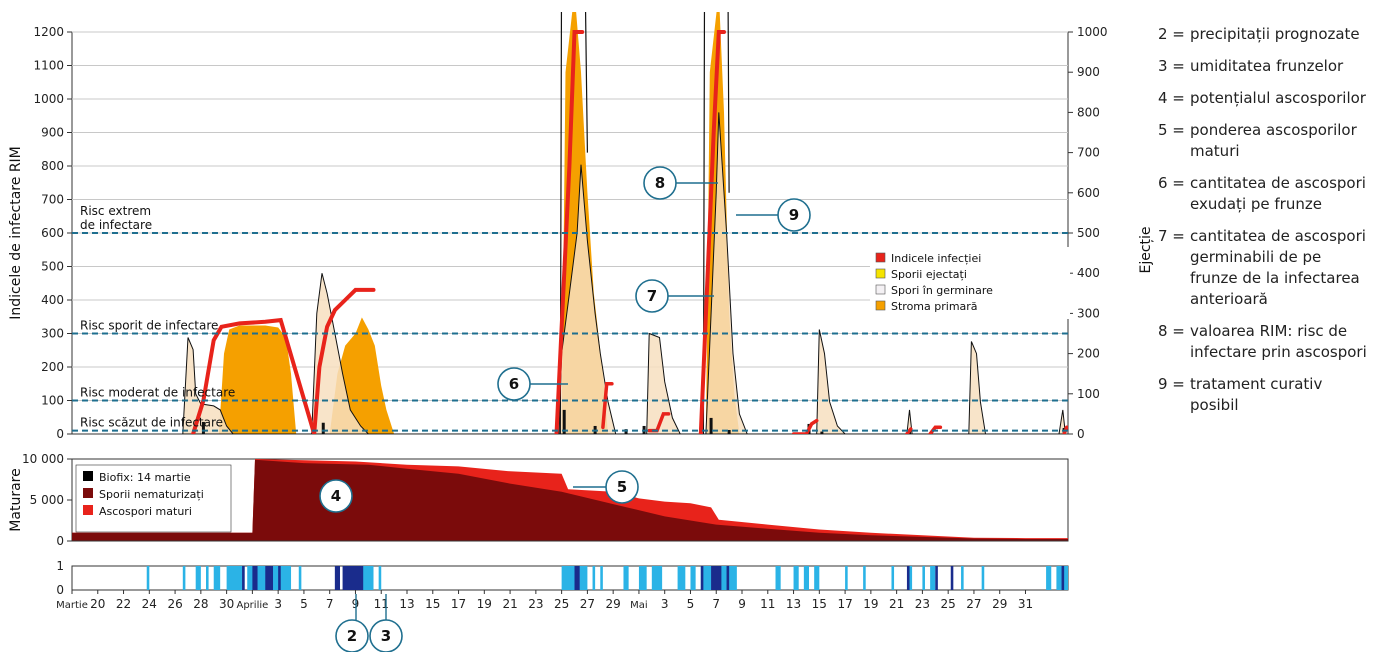  What do you see at coordinates (72, 605) in the screenshot?
I see `x-tick-label: Martie` at bounding box center [72, 605].